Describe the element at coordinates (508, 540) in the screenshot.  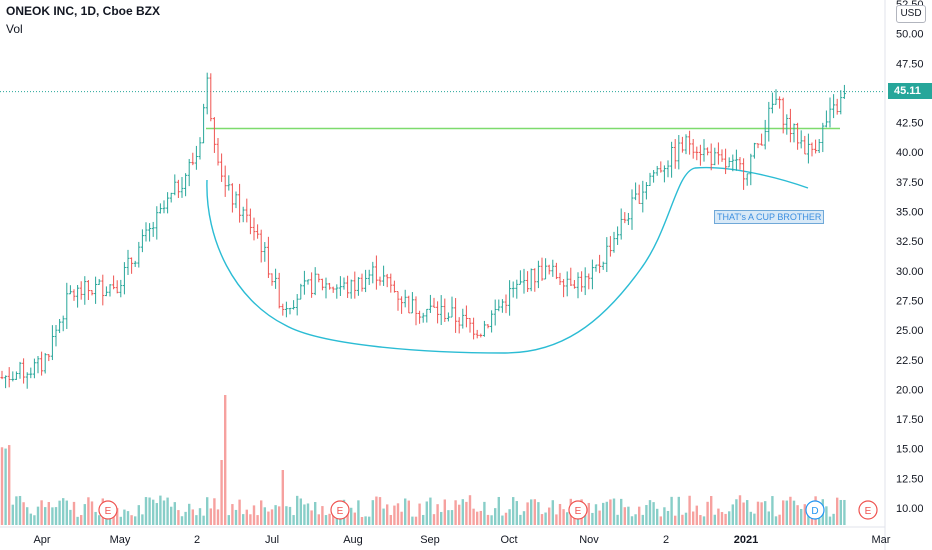
I see `time-tick-label: Oct` at that location.